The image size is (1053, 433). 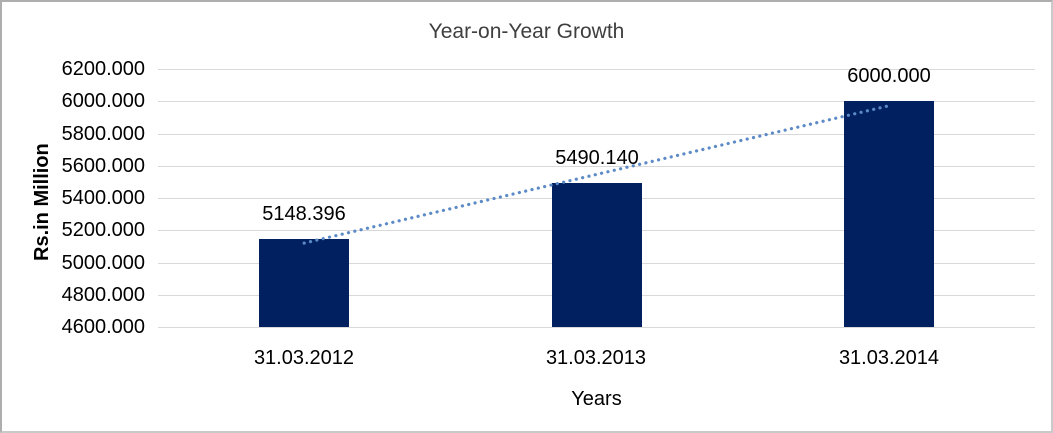 I want to click on data-label: 5490.140, so click(x=597, y=158).